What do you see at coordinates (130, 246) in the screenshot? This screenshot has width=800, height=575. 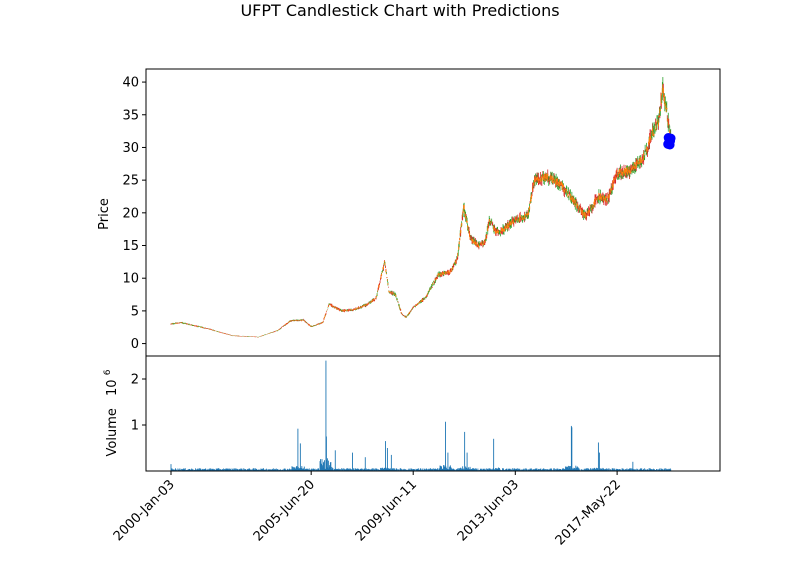 I see `price-y-tick-label: 15` at bounding box center [130, 246].